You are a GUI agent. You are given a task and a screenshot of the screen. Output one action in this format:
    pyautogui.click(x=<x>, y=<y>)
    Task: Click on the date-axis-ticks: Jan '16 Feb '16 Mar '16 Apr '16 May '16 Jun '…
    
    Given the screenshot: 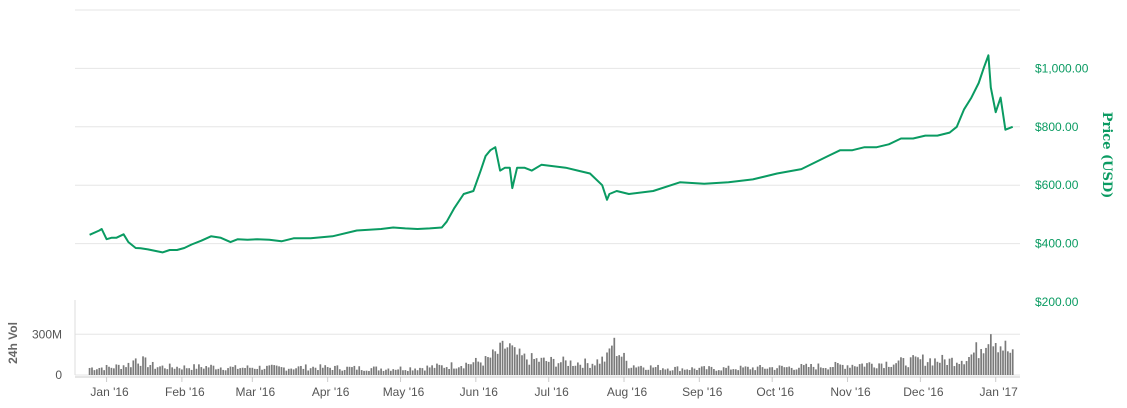 What is the action you would take?
    pyautogui.click(x=547, y=387)
    